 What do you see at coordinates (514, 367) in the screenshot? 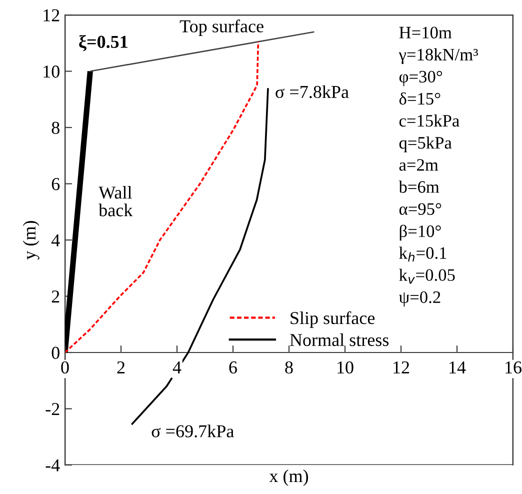
I see `x-tick-label: 16` at bounding box center [514, 367].